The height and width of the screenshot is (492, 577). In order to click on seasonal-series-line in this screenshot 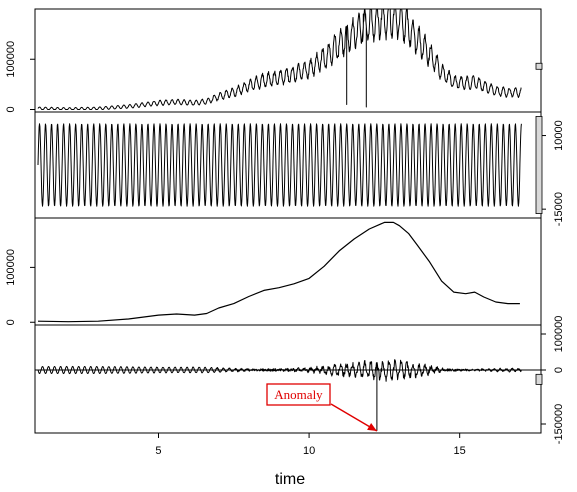, I will do `click(279, 165)`.